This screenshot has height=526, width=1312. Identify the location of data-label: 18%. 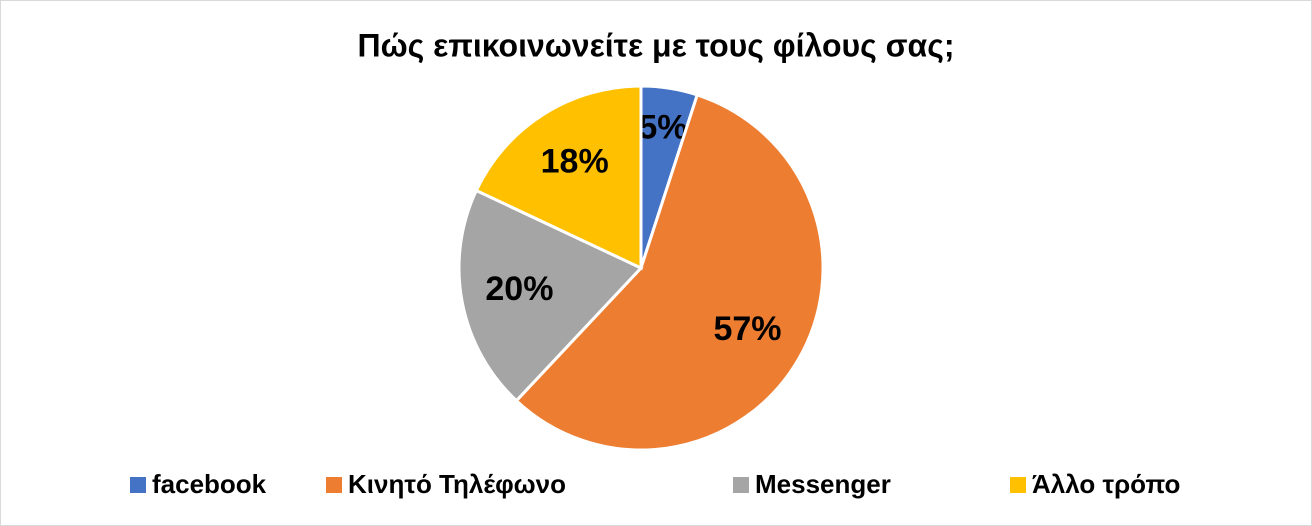
(575, 161).